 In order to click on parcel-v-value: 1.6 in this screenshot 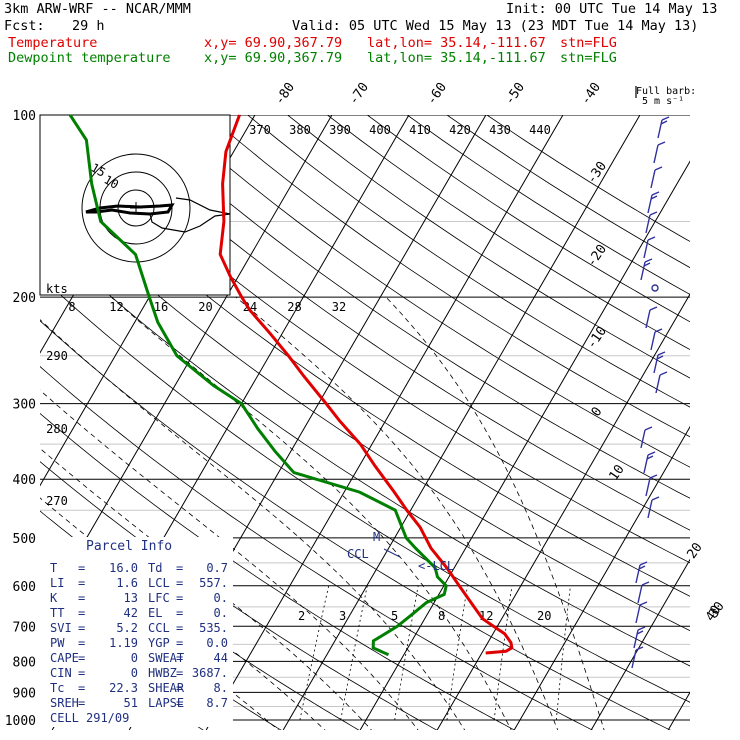, I will do `click(127, 583)`.